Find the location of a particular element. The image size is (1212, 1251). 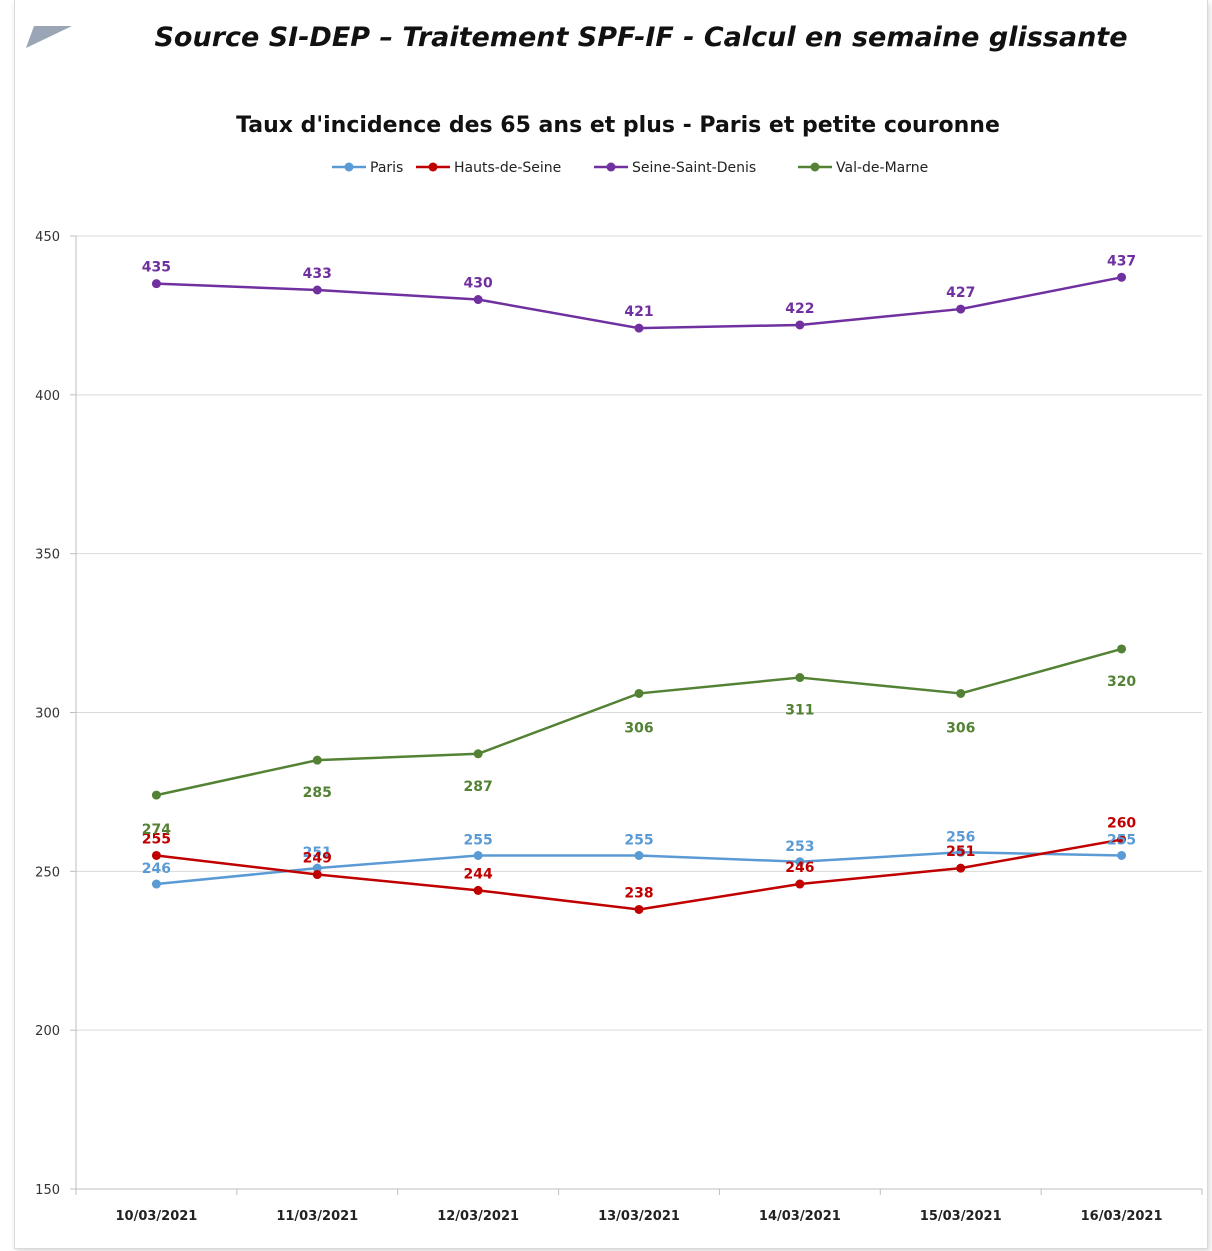

data-label: 421 is located at coordinates (638, 312).